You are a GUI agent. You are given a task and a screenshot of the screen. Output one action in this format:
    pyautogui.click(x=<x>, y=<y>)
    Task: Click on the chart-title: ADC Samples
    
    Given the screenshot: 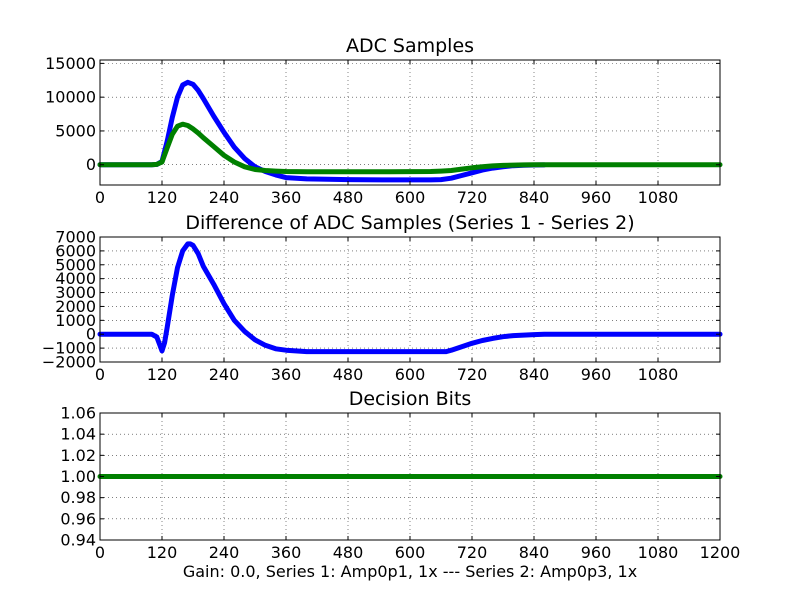 What is the action you would take?
    pyautogui.click(x=410, y=46)
    